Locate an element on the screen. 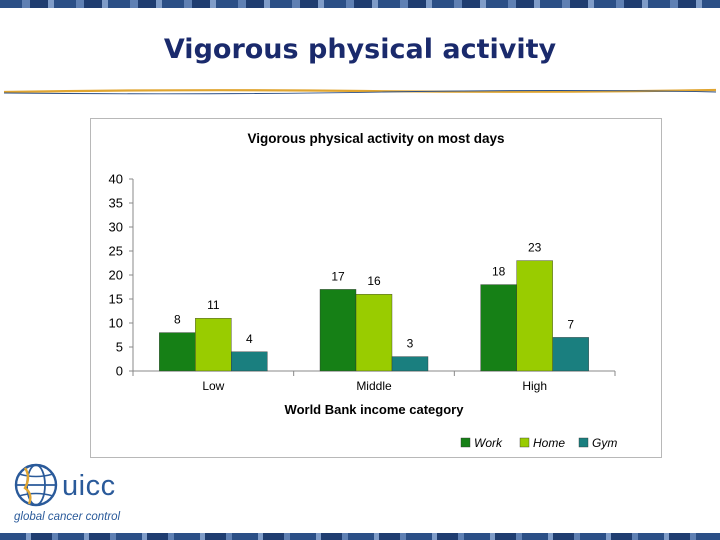 This screenshot has width=720, height=540. legend-label: Work is located at coordinates (488, 443).